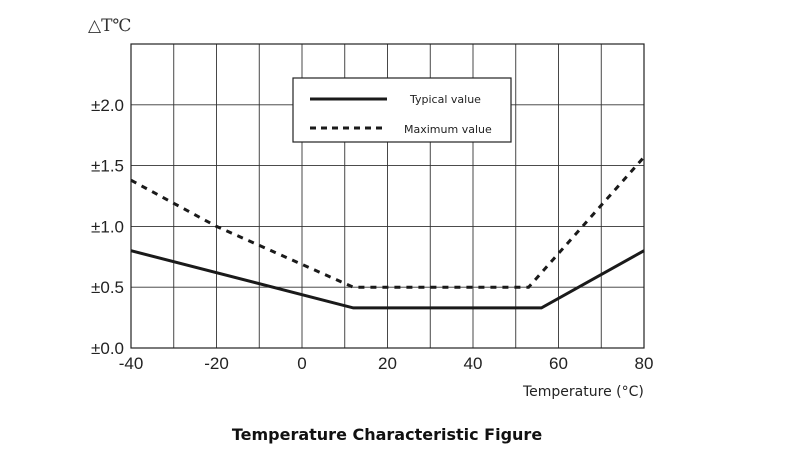  I want to click on legend-label-maximum: Maximum value, so click(448, 129).